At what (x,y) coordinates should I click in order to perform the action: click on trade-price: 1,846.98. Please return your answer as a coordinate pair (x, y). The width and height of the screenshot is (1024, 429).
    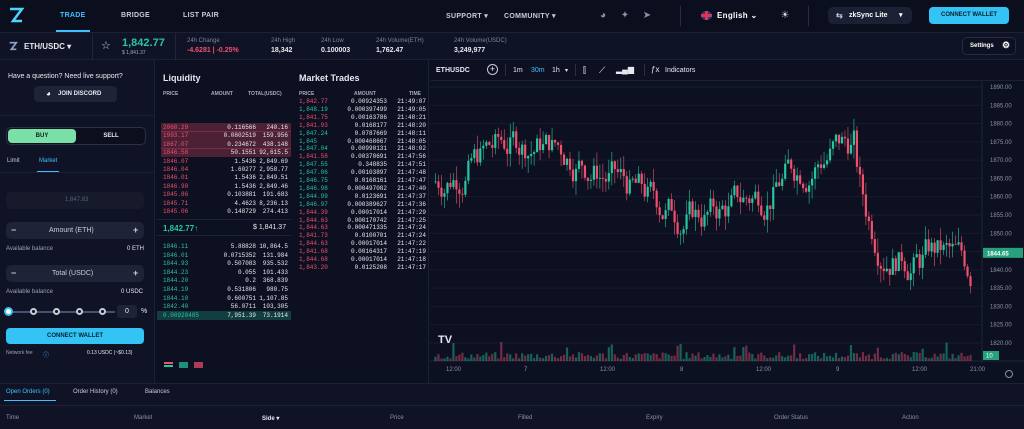
    Looking at the image, I should click on (313, 188).